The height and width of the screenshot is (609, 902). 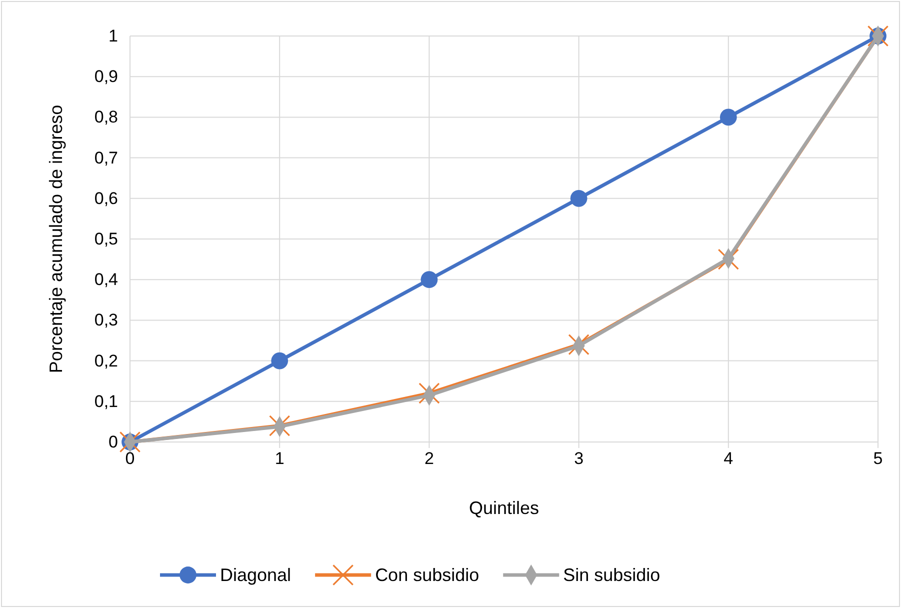 What do you see at coordinates (106, 360) in the screenshot?
I see `y-tick-label: 0,2` at bounding box center [106, 360].